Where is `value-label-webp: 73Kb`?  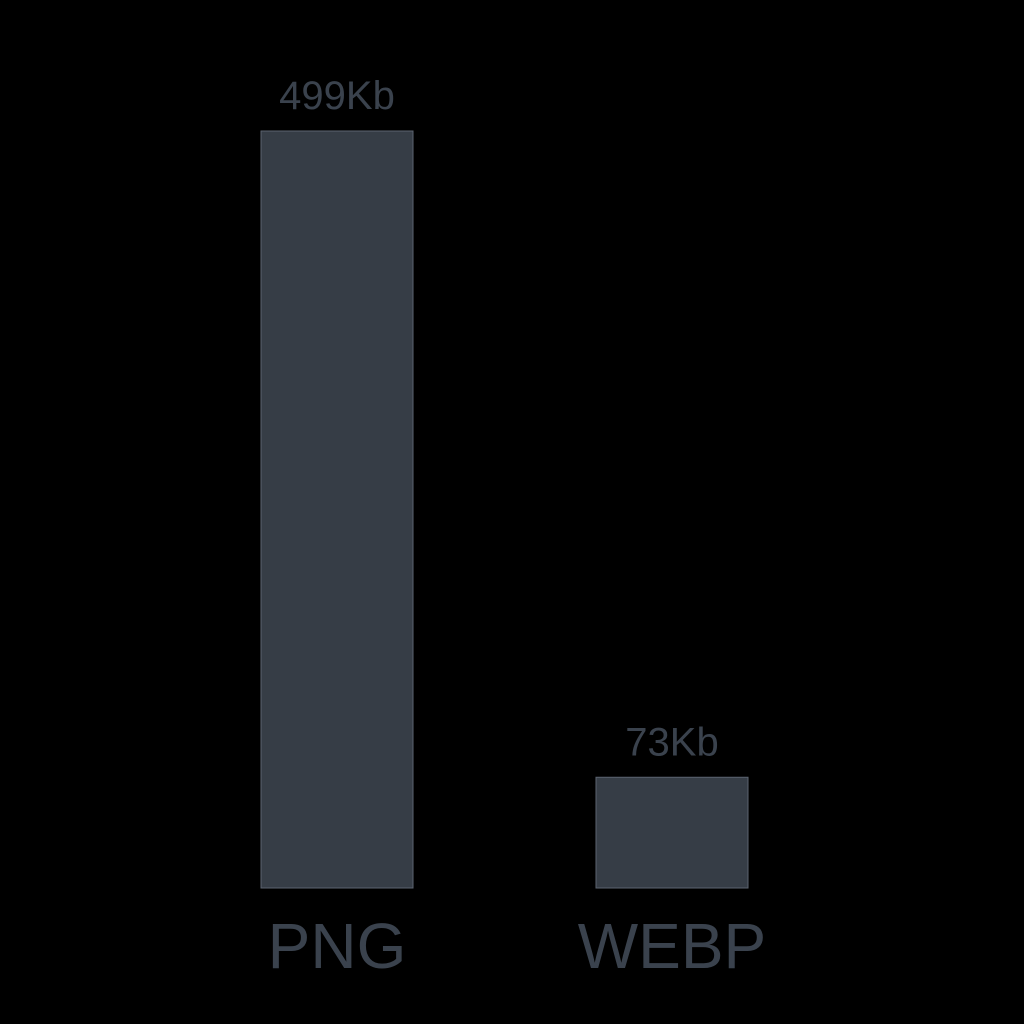
value-label-webp: 73Kb is located at coordinates (671, 742).